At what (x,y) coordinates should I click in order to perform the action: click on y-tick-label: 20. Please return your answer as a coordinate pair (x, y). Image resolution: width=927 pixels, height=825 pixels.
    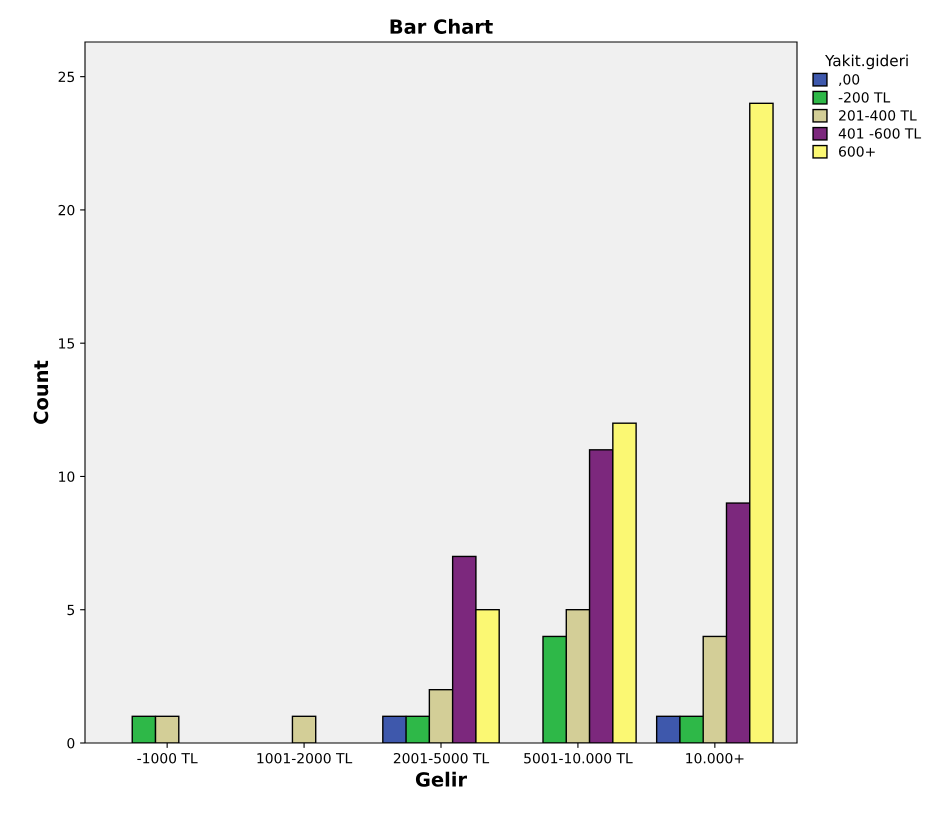
    Looking at the image, I should click on (66, 210).